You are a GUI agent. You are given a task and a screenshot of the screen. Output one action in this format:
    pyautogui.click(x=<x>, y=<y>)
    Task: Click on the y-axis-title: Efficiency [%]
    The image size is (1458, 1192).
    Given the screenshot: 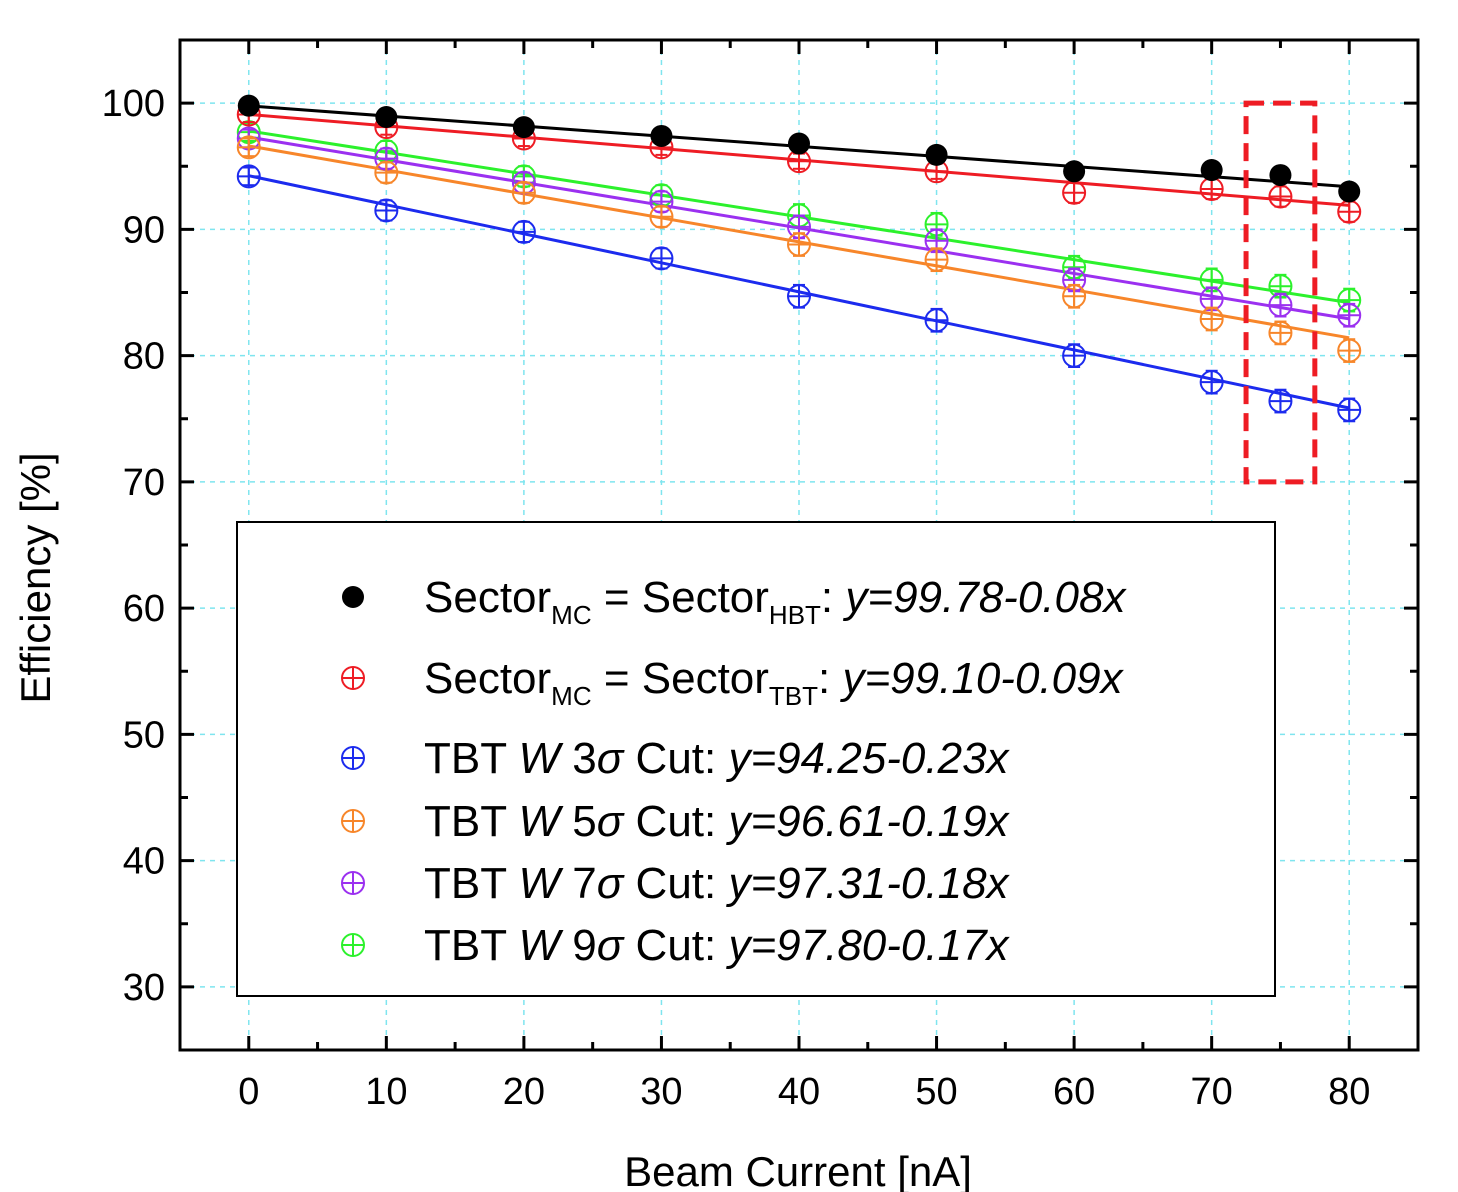 What is the action you would take?
    pyautogui.click(x=35, y=577)
    